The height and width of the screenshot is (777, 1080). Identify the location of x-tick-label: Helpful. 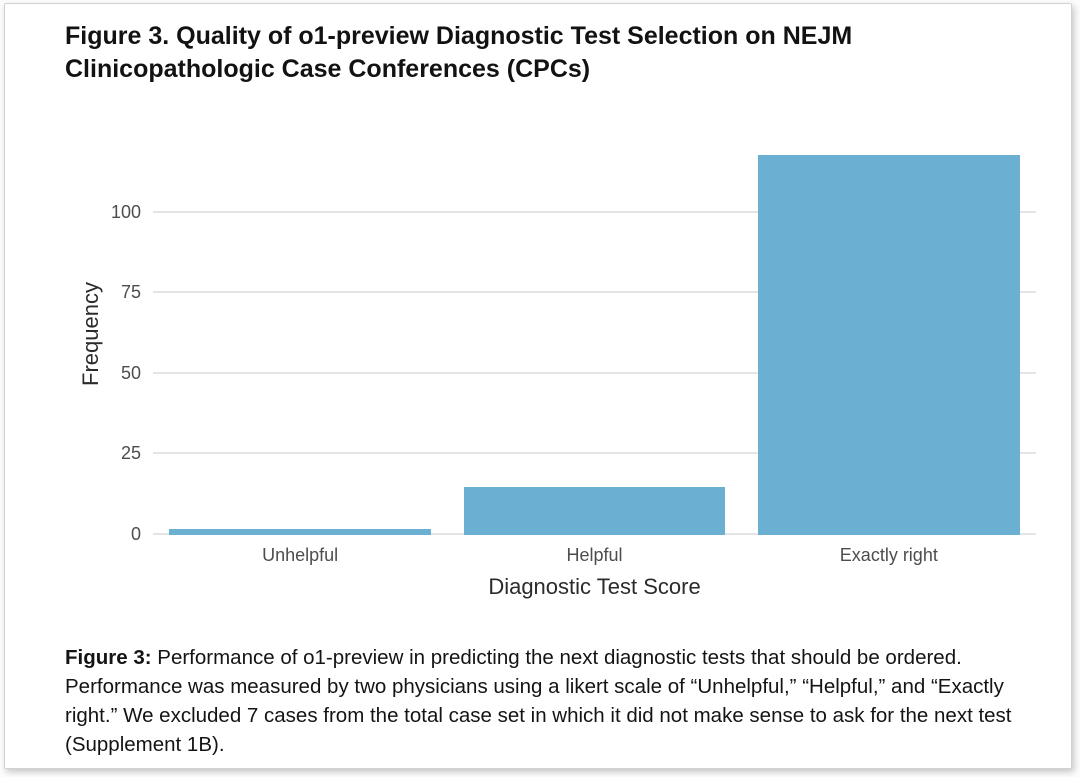
(594, 555).